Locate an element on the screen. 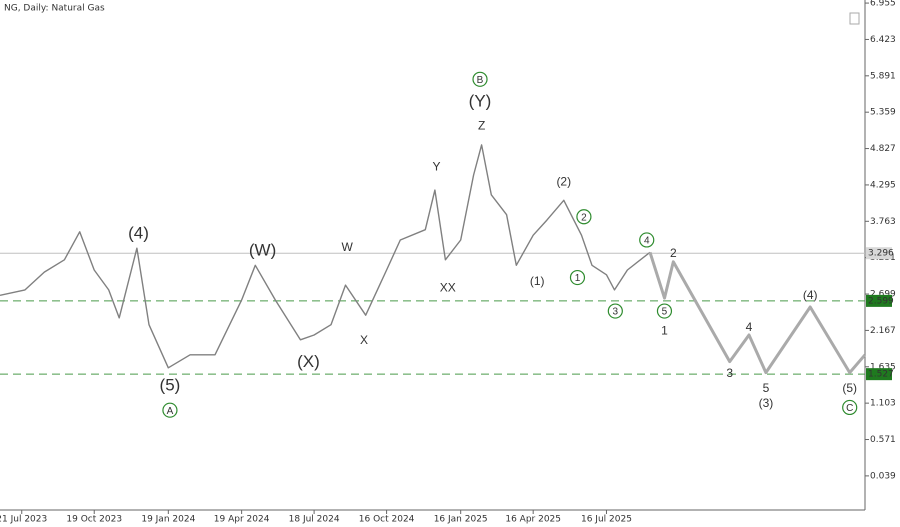  level-label: 2.599 is located at coordinates (881, 301).